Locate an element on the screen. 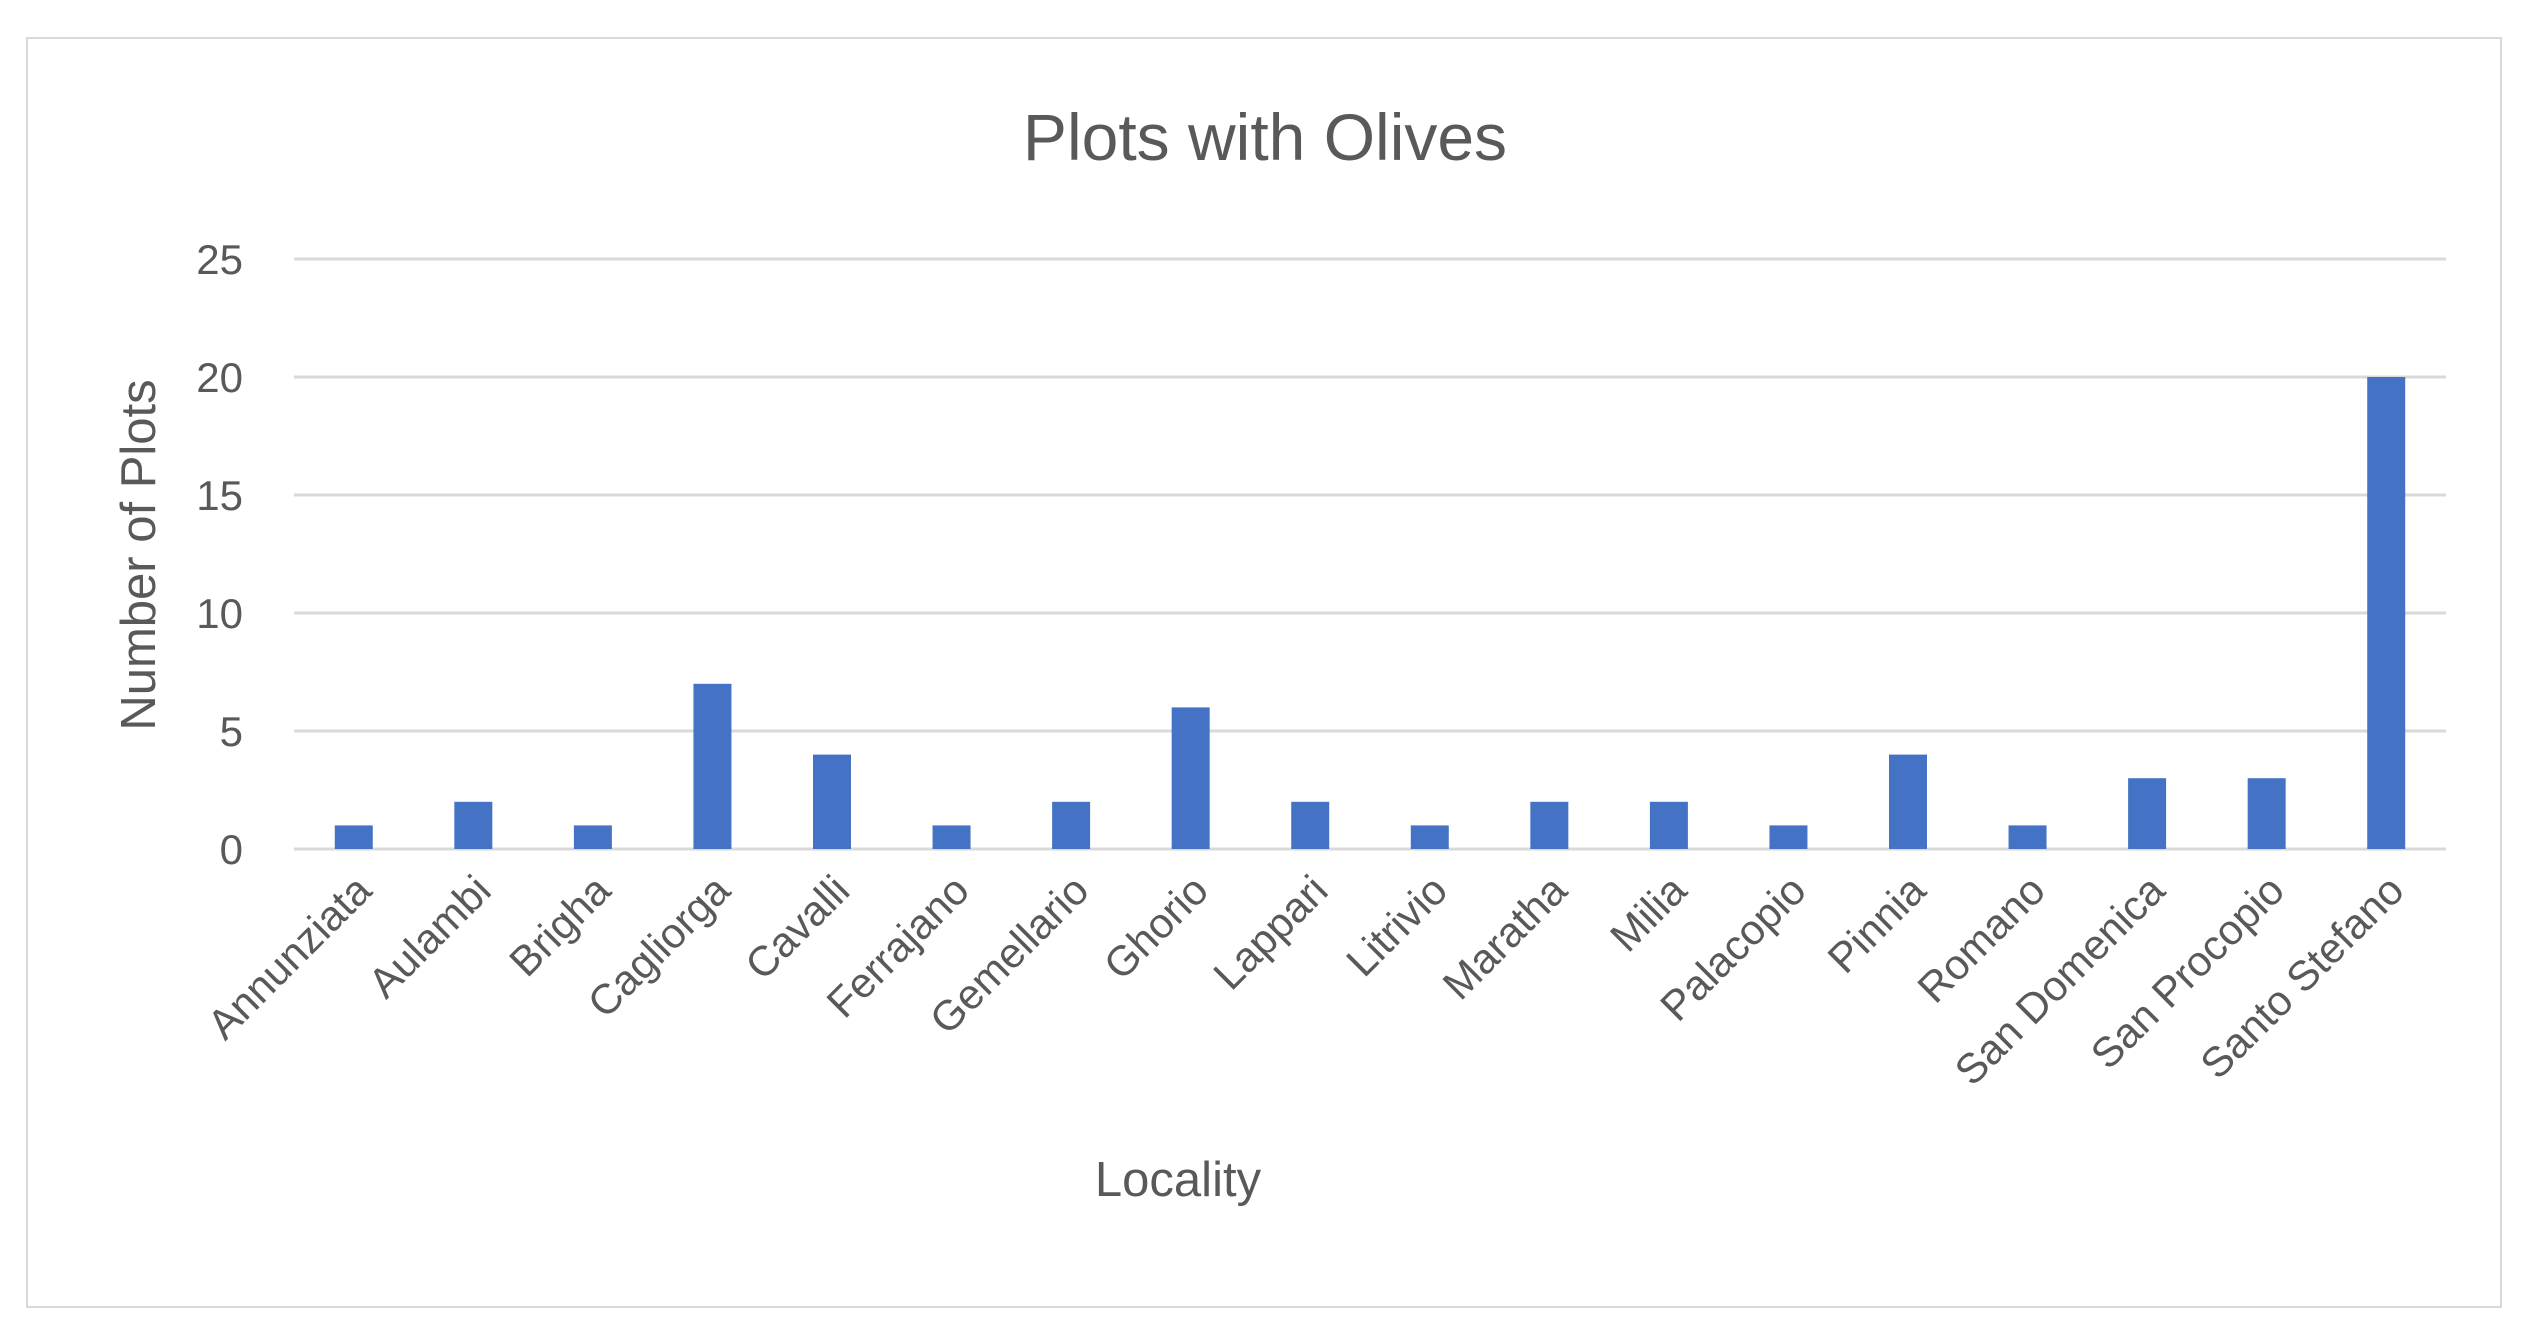 The height and width of the screenshot is (1337, 2531). y-tick-label: 25 is located at coordinates (219, 259).